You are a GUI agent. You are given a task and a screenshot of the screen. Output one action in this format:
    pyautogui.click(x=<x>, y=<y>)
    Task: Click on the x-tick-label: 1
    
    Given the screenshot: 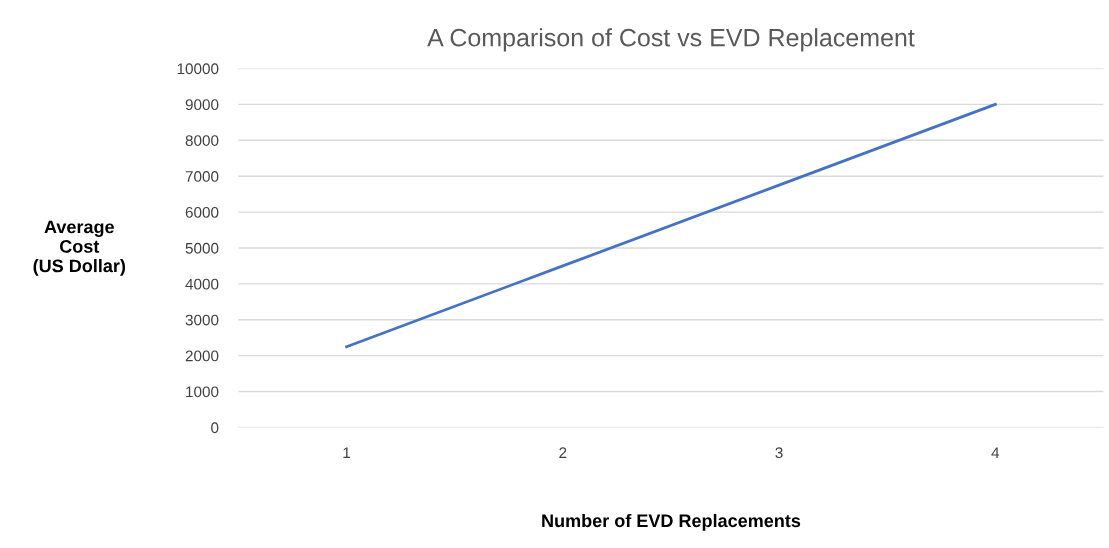 What is the action you would take?
    pyautogui.click(x=347, y=452)
    